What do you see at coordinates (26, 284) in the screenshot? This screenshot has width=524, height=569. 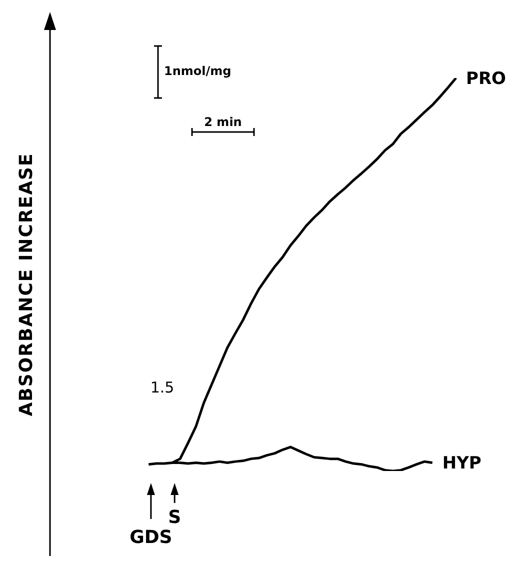 I see `y-axis-title: ABSORBANCE INCREASE` at bounding box center [26, 284].